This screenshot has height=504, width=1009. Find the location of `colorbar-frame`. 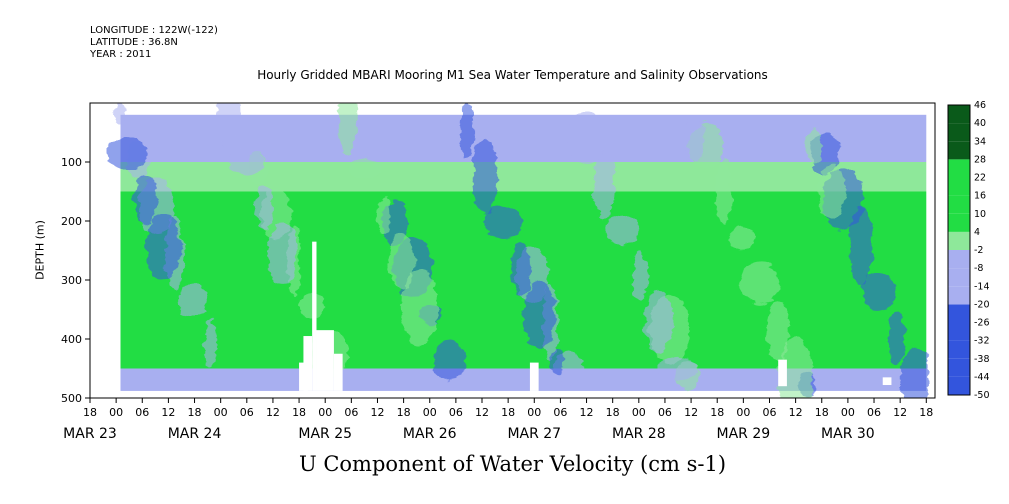

colorbar-frame is located at coordinates (959, 250).